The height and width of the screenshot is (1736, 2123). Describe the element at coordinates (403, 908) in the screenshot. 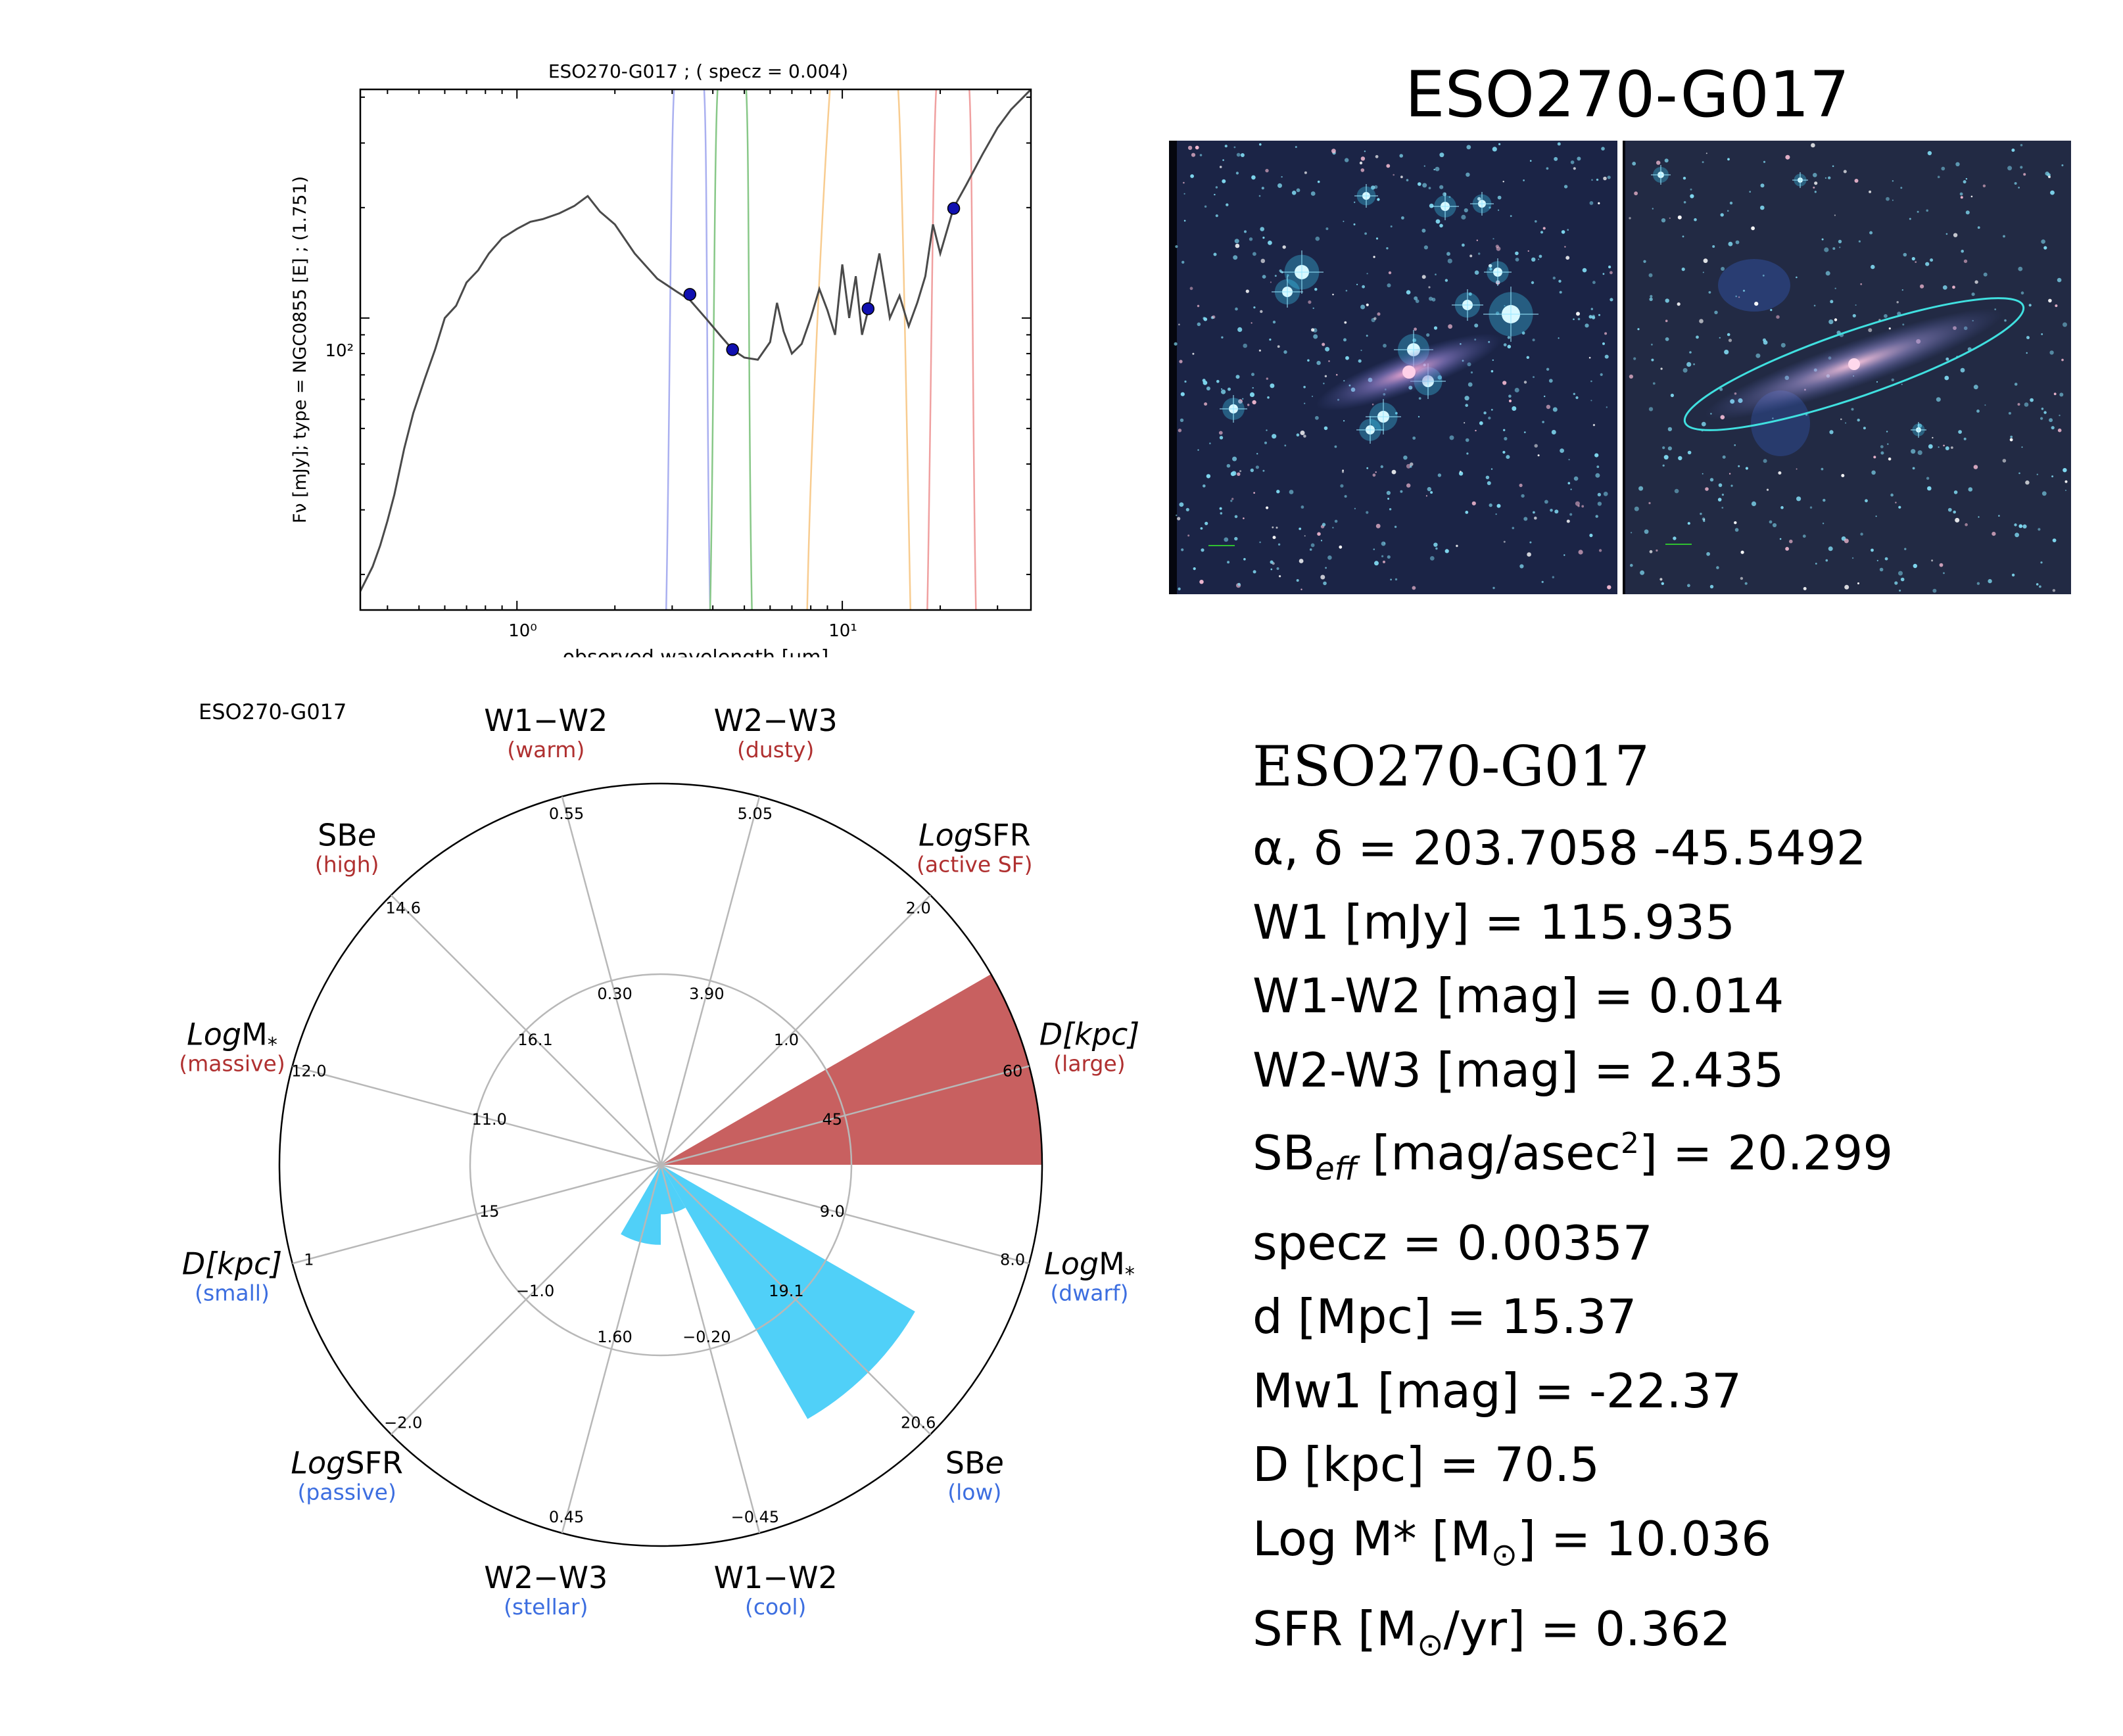

I see `polar-outer-tick: 14.6` at that location.